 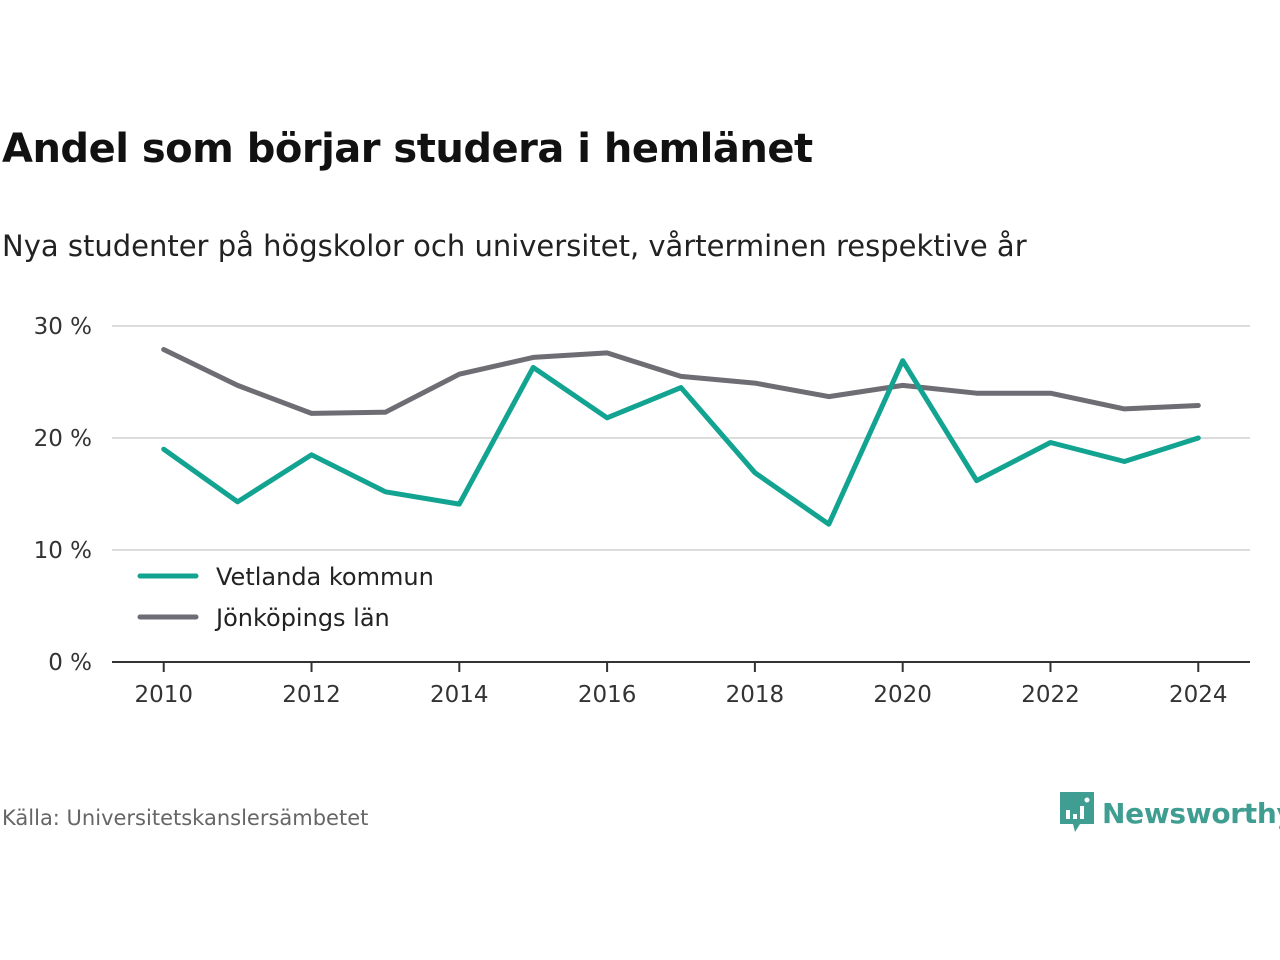 I want to click on chart-title: Andel som börjar studera i hemlänet, so click(x=407, y=149).